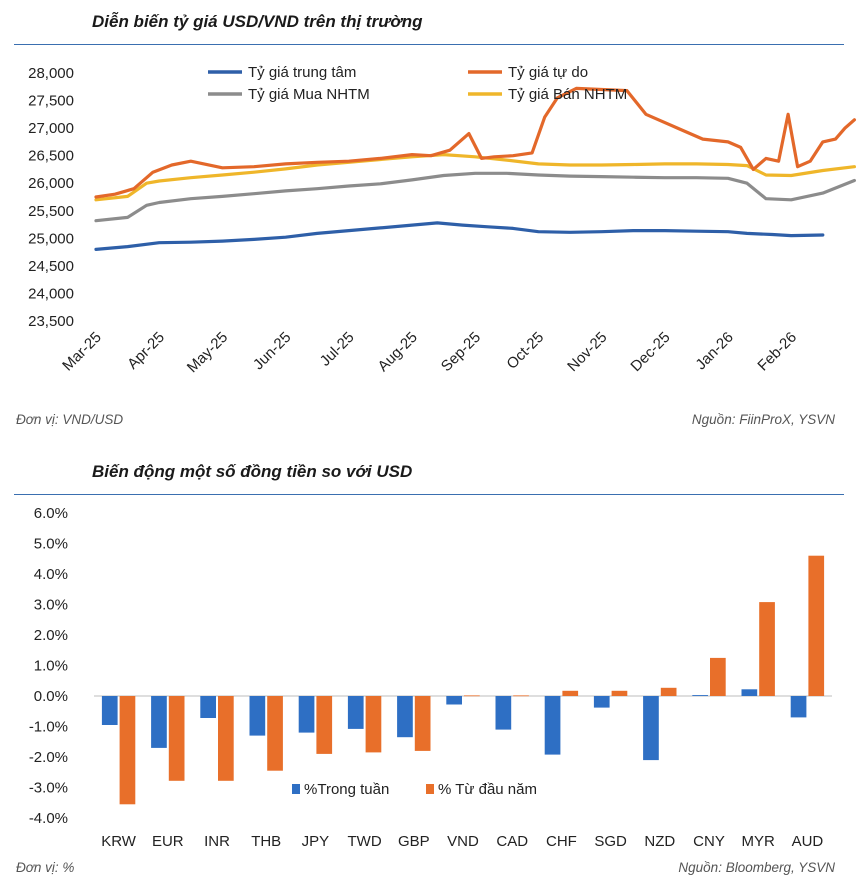 Image resolution: width=857 pixels, height=883 pixels. I want to click on line-y-tick-label: 27,000, so click(51, 128).